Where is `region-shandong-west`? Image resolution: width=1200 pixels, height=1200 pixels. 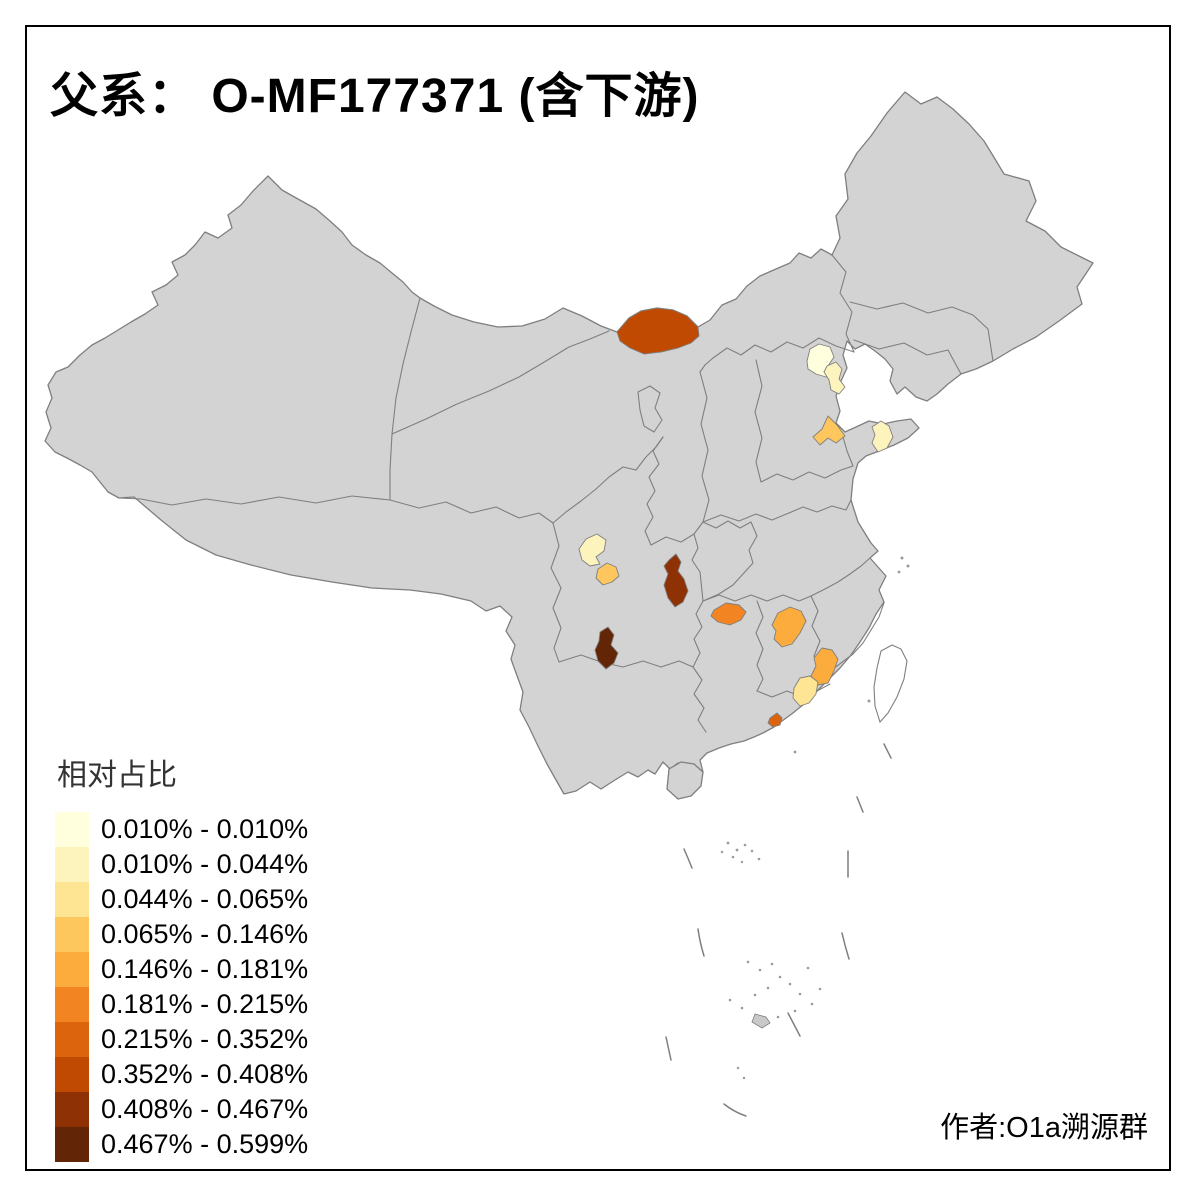
region-shandong-west is located at coordinates (829, 430).